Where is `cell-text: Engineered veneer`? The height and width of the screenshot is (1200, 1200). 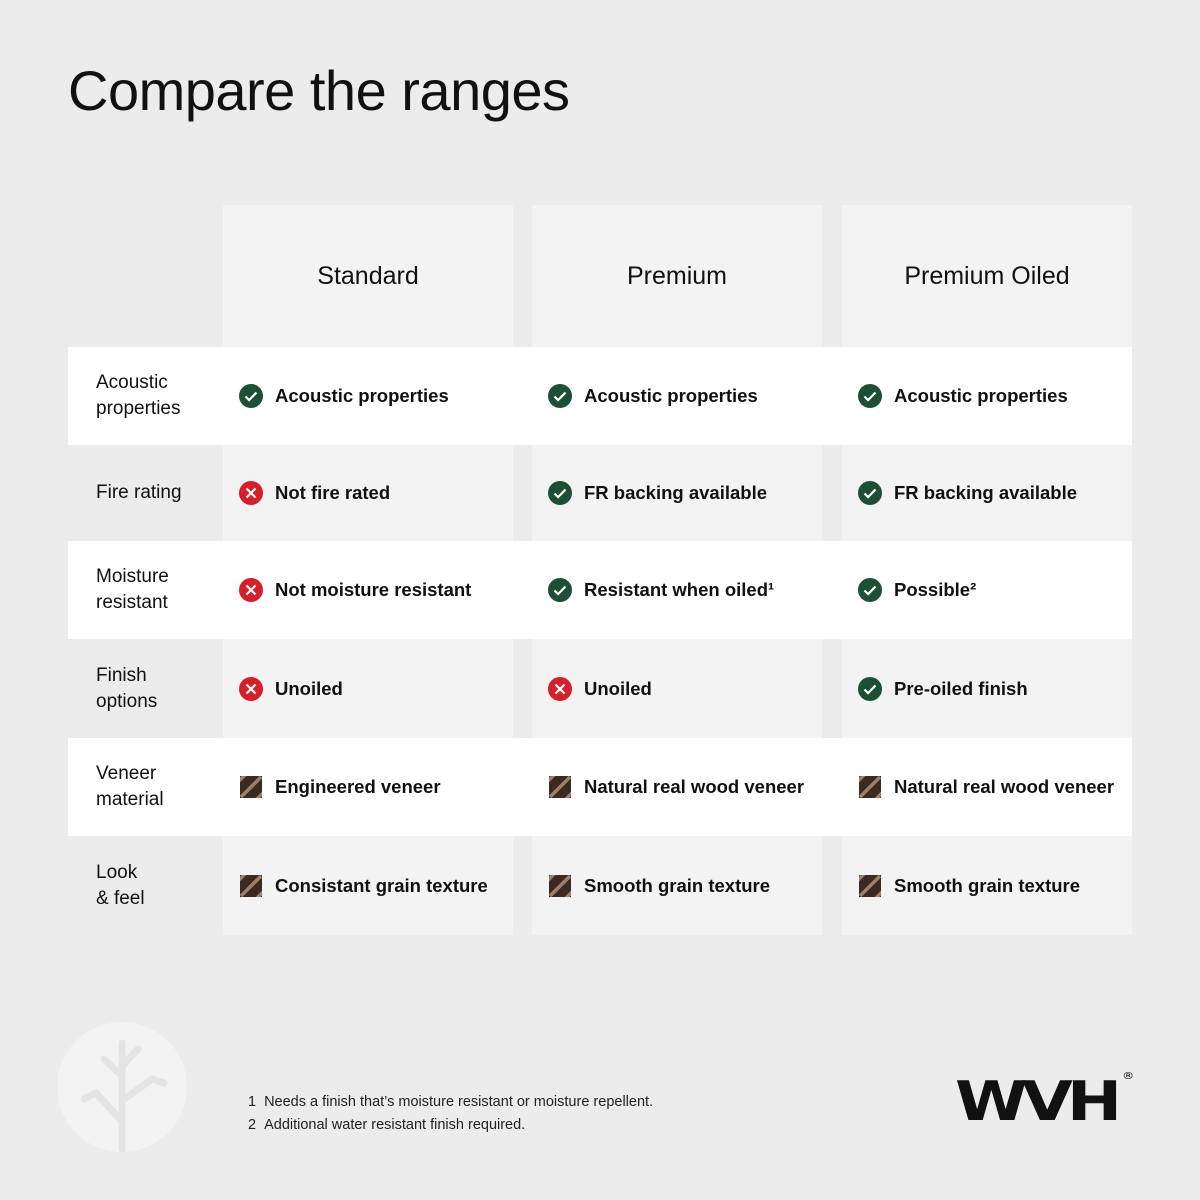 cell-text: Engineered veneer is located at coordinates (358, 786).